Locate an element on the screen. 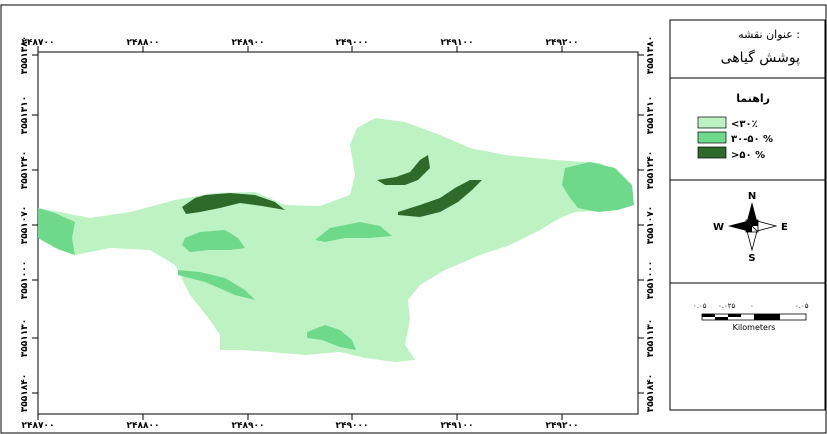 Image resolution: width=827 pixels, height=434 pixels. legend: <۳۰٪ ۳۰-۵۰ % >۵۰ % is located at coordinates (735, 138).